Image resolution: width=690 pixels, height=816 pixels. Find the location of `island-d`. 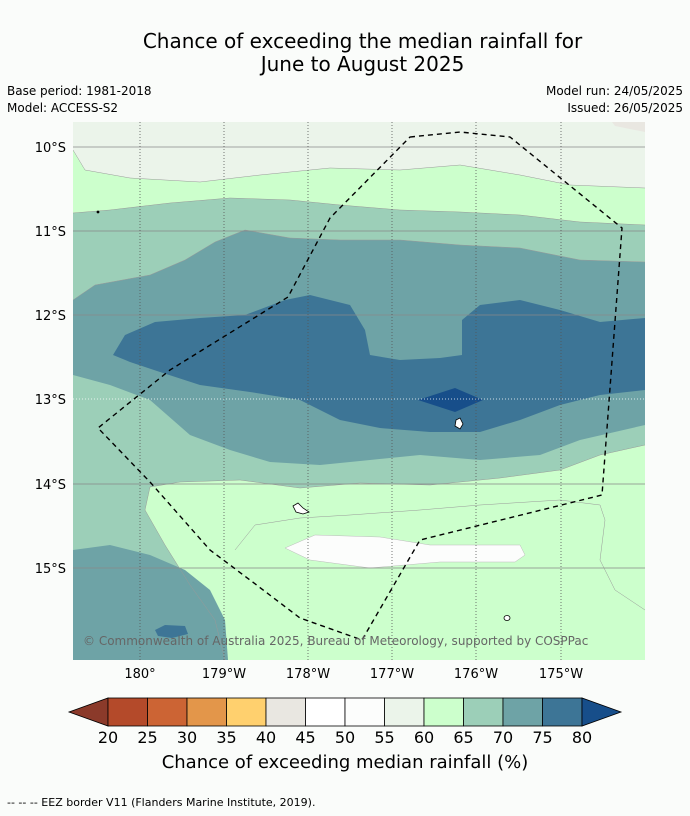

island-d is located at coordinates (98, 212).